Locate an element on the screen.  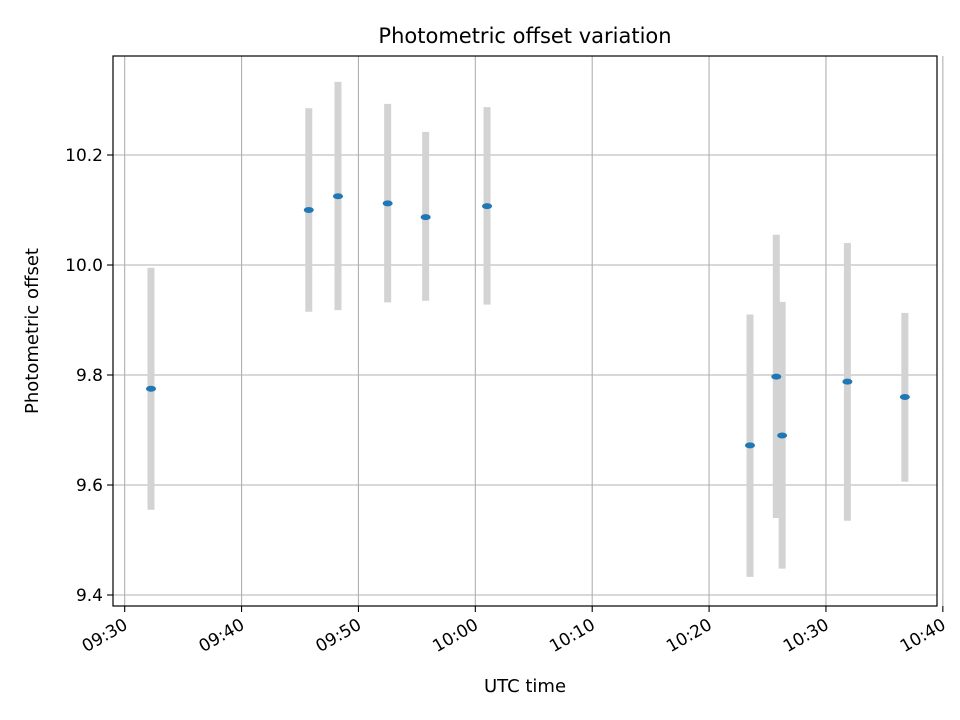
x-tick-label: 09:50 is located at coordinates (339, 636).